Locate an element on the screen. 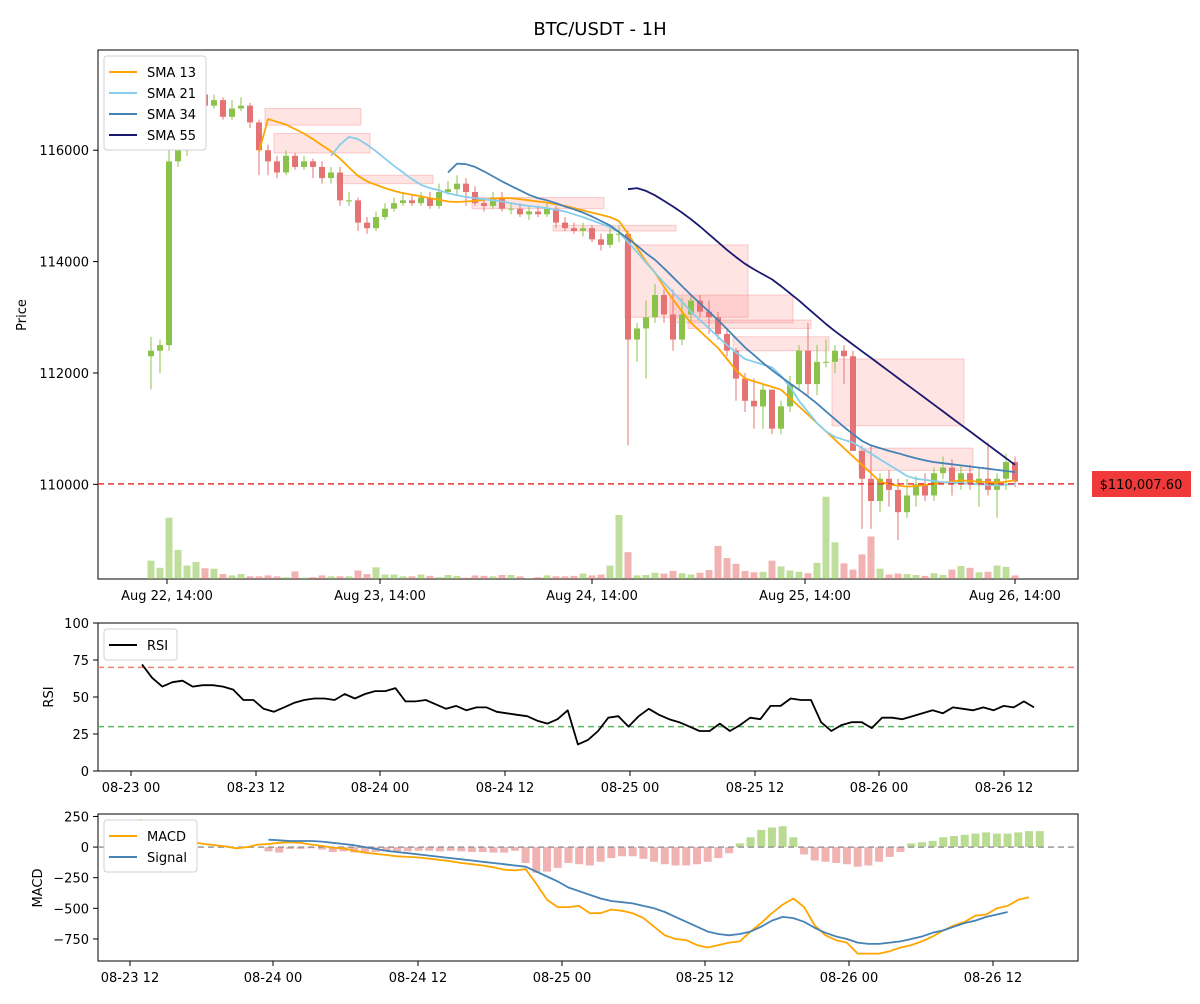  price-legend-entry: SMA 21 is located at coordinates (171, 94).